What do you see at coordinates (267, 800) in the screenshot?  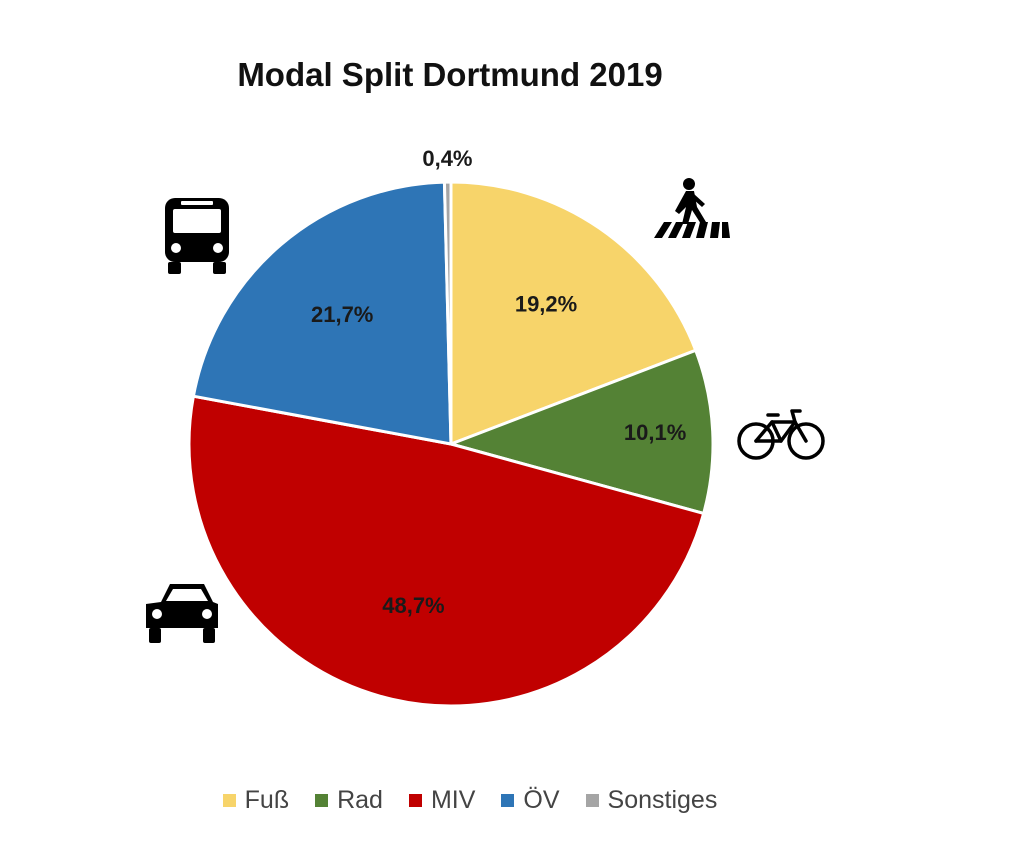 I see `legend-label: Fuß` at bounding box center [267, 800].